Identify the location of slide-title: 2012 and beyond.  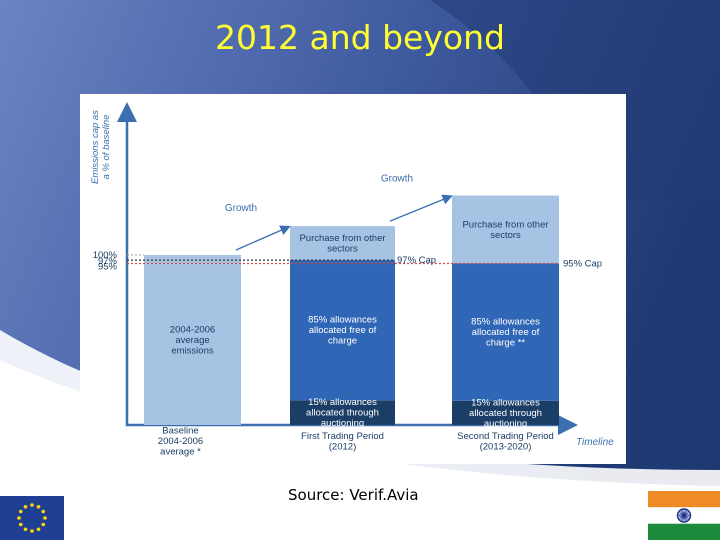
(360, 37).